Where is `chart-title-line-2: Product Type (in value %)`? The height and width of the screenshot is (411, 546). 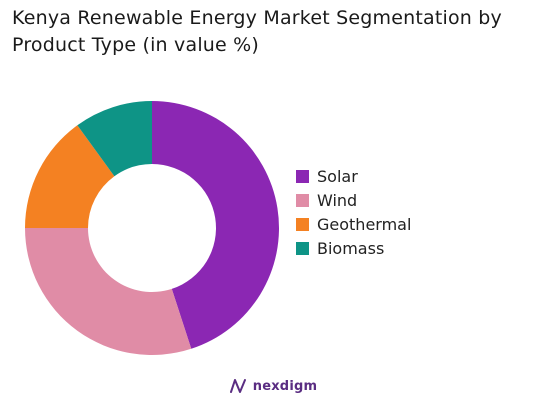
chart-title-line-2: Product Type (in value %) is located at coordinates (136, 45).